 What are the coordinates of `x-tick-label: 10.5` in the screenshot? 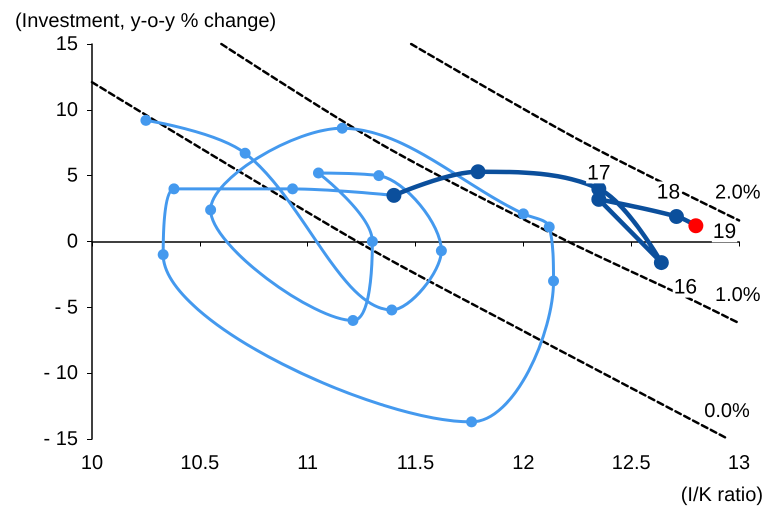 It's located at (200, 463).